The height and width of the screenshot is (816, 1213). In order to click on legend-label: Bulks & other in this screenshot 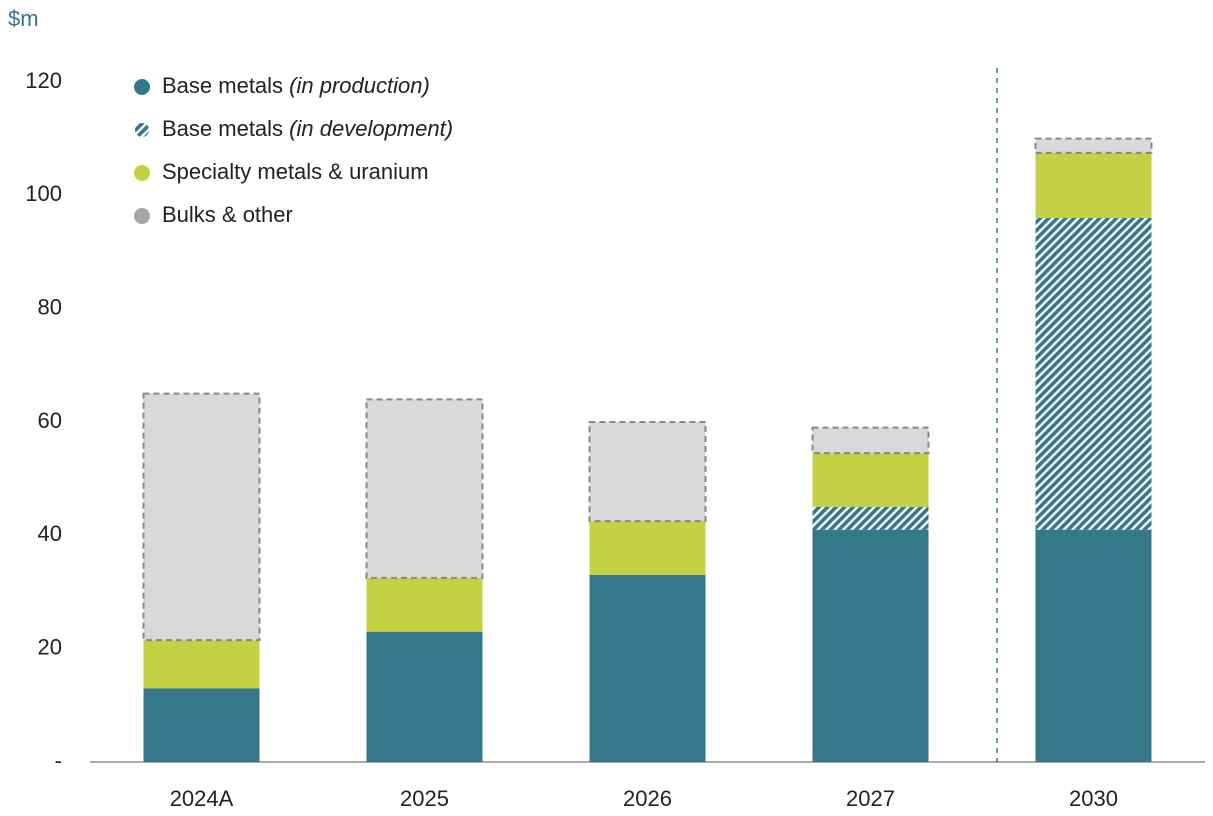, I will do `click(227, 214)`.